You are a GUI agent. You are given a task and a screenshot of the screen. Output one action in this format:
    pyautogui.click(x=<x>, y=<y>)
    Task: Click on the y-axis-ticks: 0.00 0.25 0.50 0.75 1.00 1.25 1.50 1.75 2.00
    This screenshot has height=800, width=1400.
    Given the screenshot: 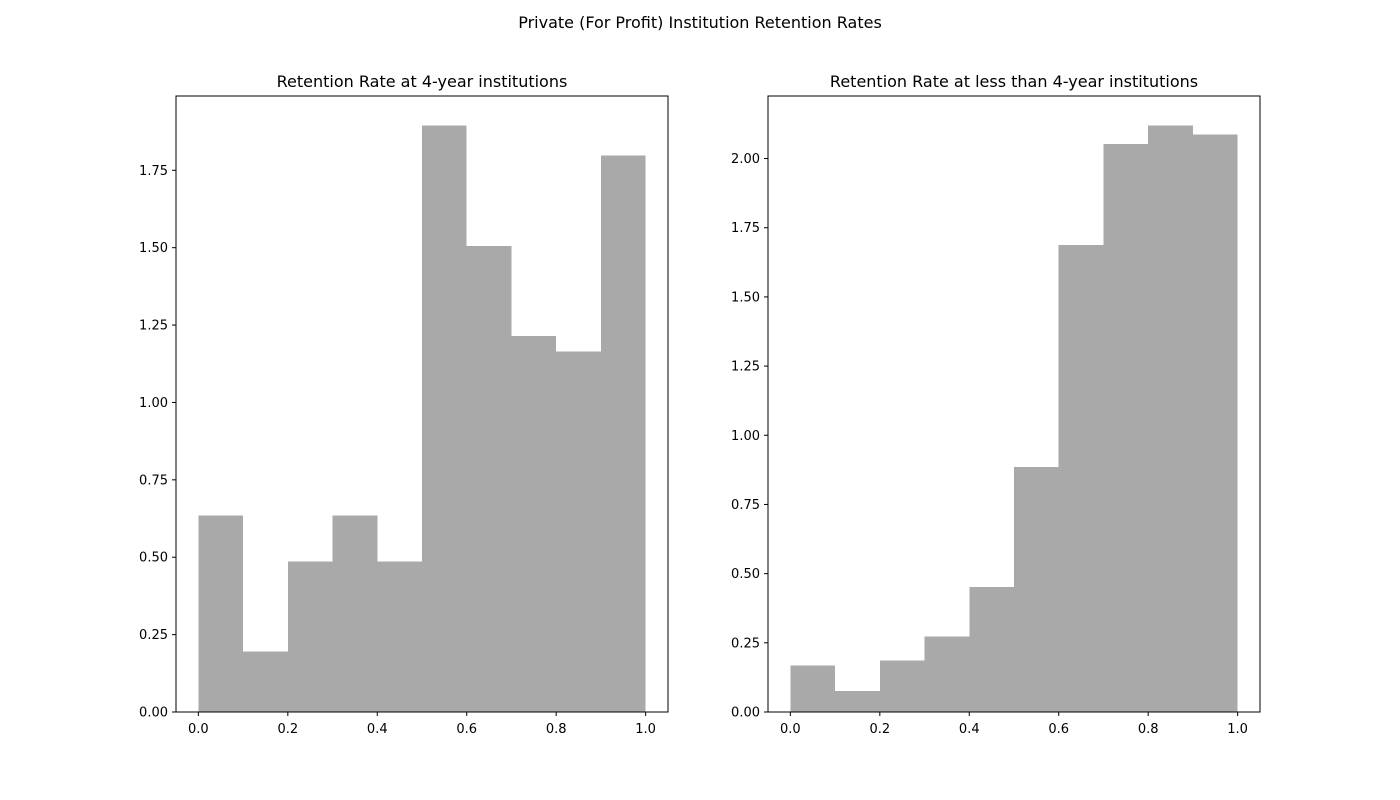 What is the action you would take?
    pyautogui.click(x=749, y=436)
    